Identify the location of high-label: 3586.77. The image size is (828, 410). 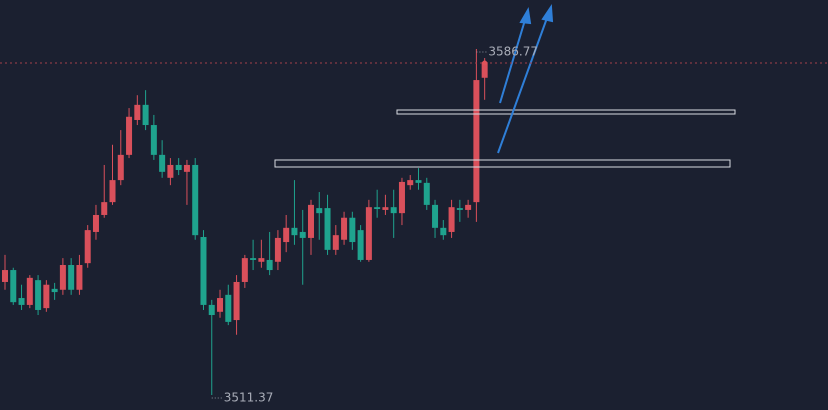
(513, 52).